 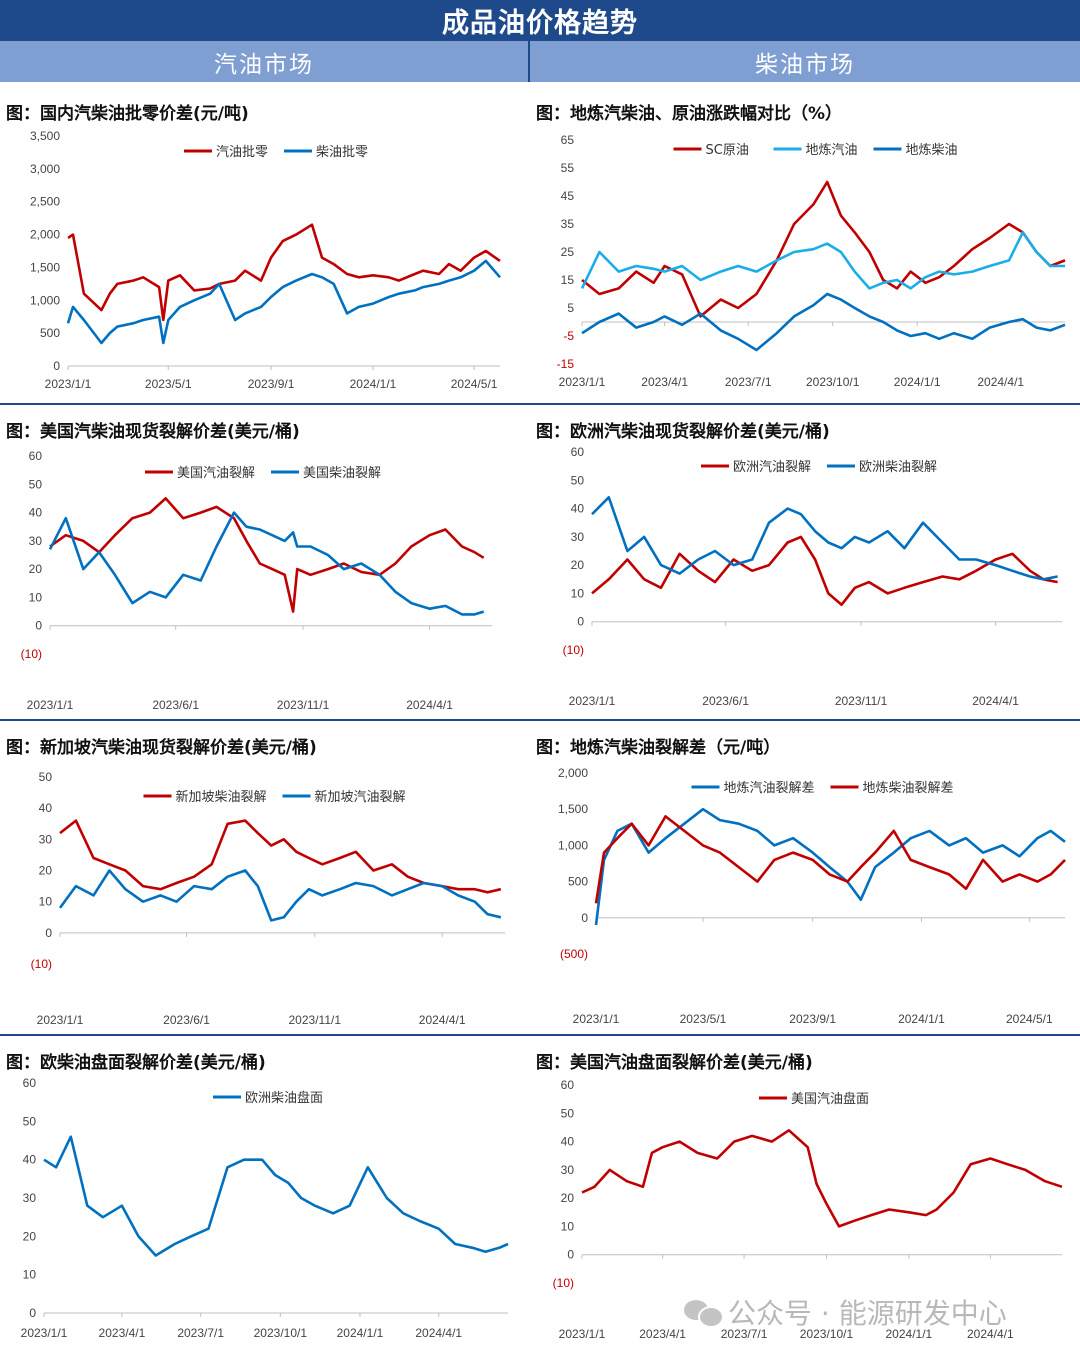 What do you see at coordinates (578, 882) in the screenshot?
I see `y-tick-label: 500` at bounding box center [578, 882].